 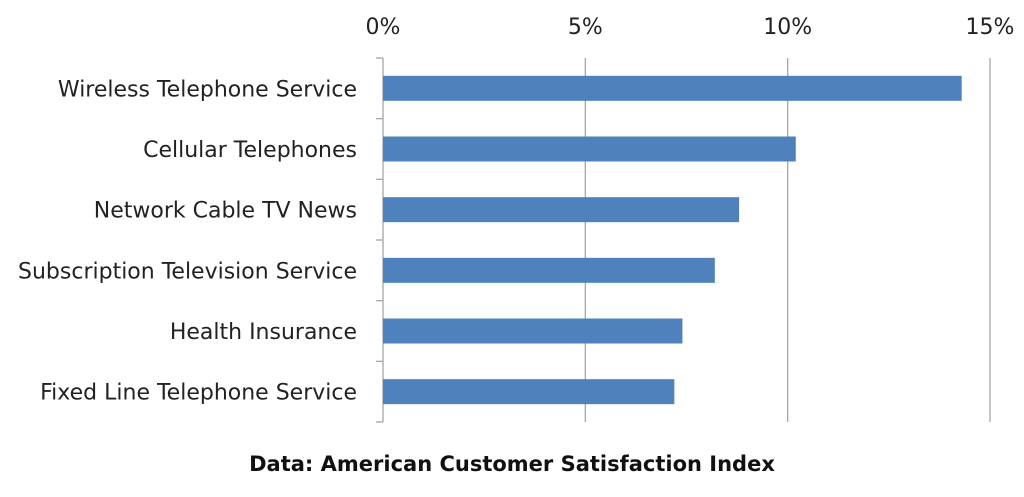 I want to click on x-tick-label: 0%, so click(x=383, y=27).